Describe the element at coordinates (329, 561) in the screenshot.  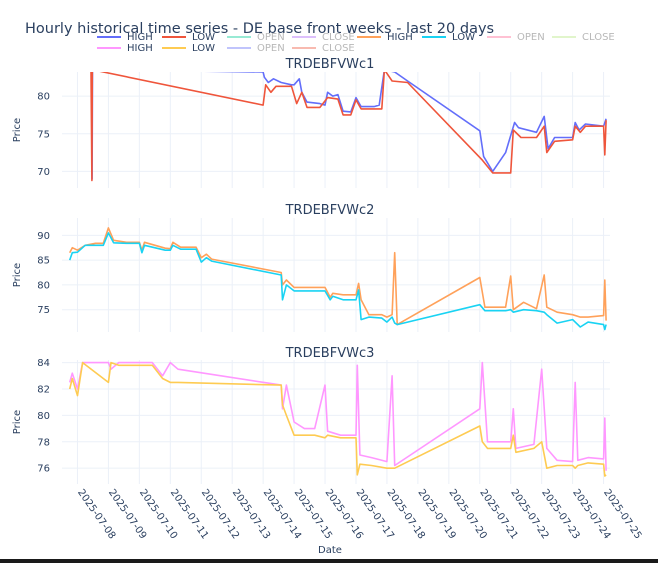
I see `window-bottom-border` at that location.